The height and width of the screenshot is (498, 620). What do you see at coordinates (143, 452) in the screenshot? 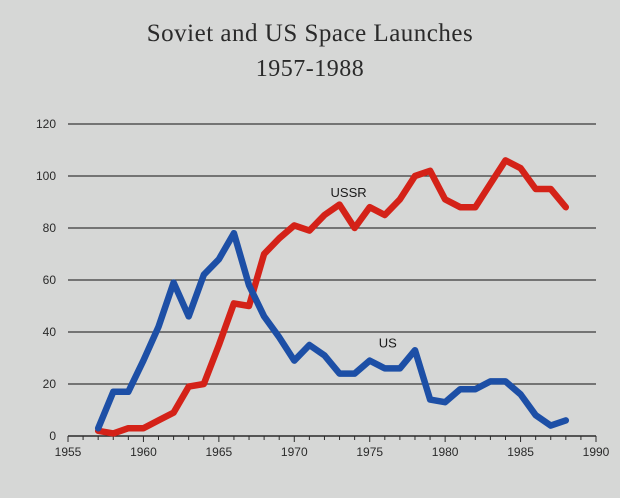
I see `x-tick-label: 1960` at bounding box center [143, 452].